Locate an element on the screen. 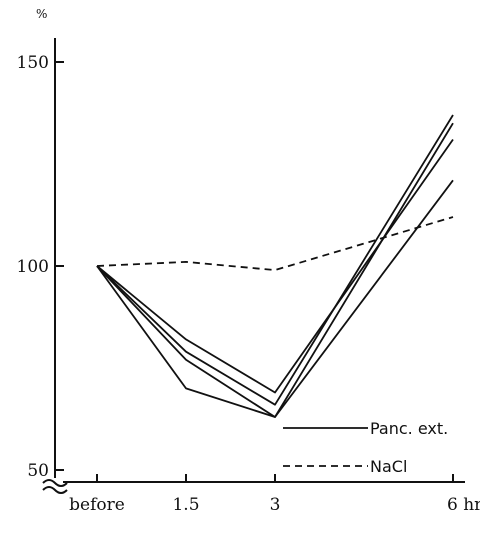  axis-break-mark-upper is located at coordinates (55, 483).